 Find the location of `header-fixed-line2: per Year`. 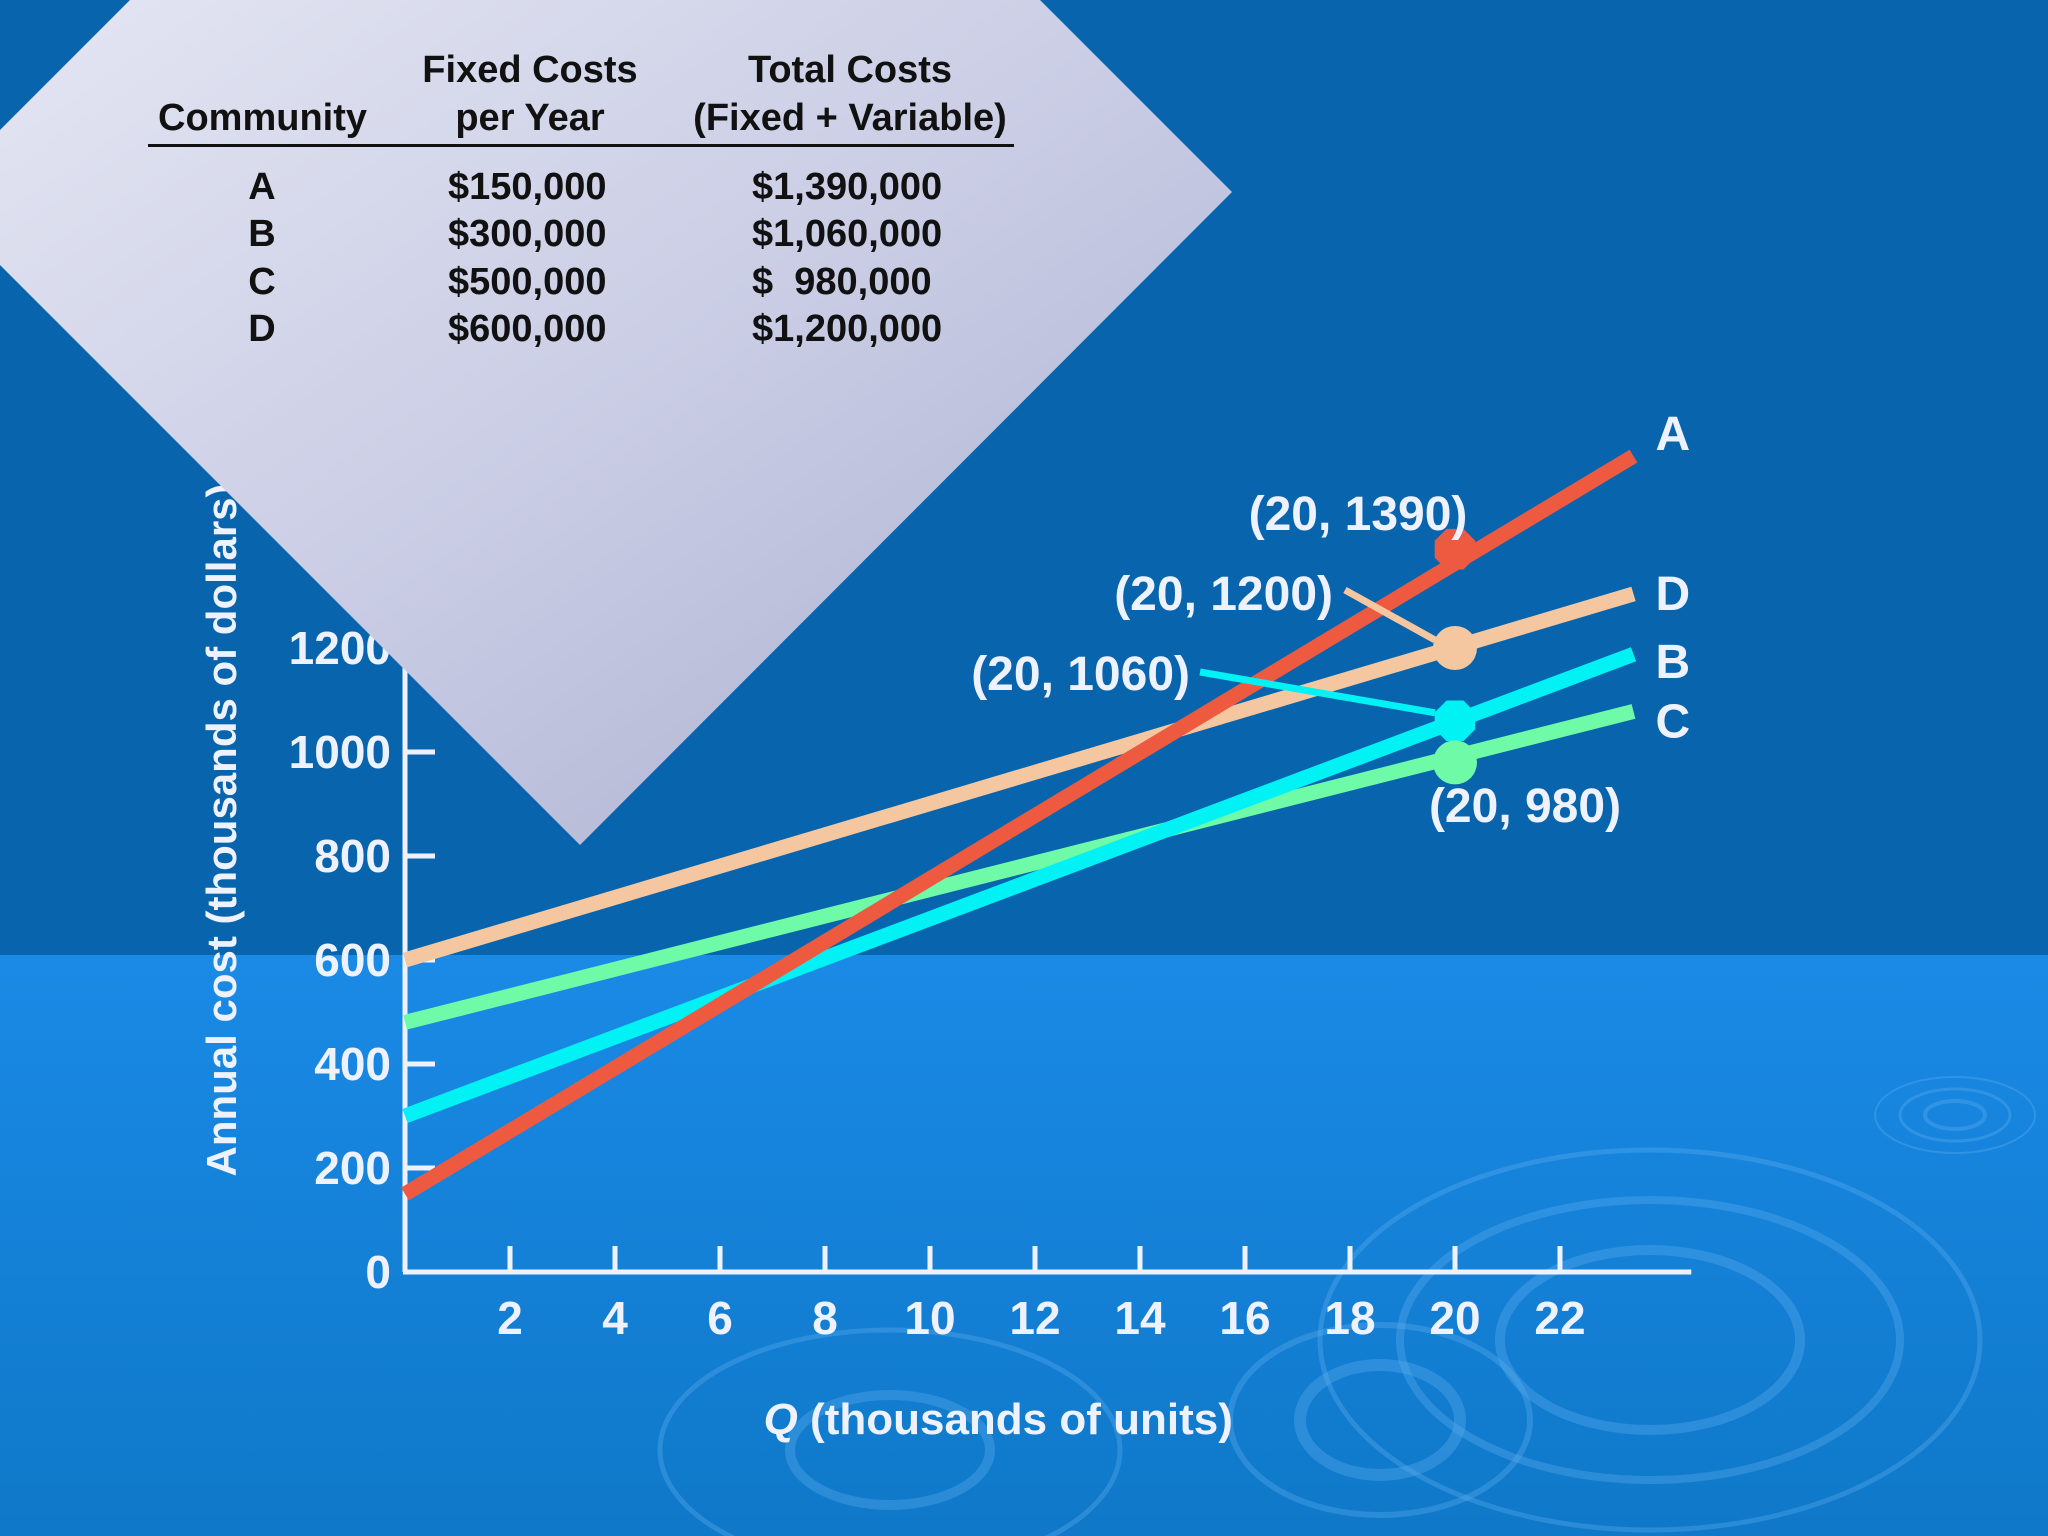

header-fixed-line2: per Year is located at coordinates (530, 118).